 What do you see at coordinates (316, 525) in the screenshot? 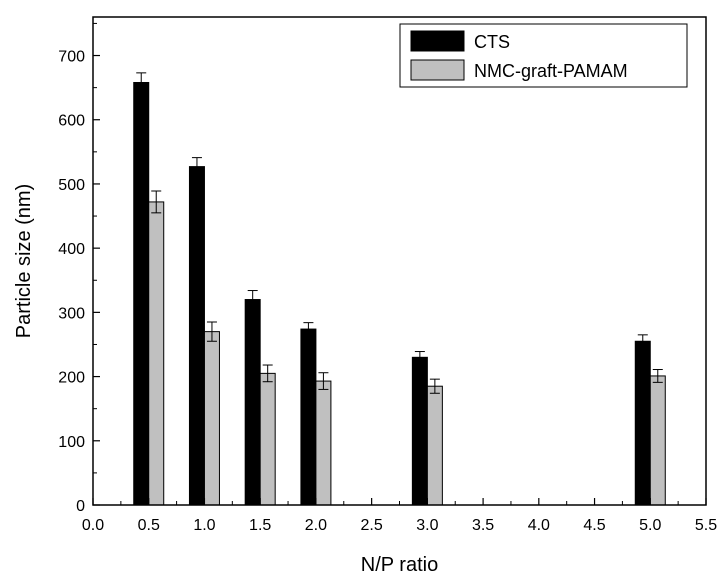
I see `x-tick-label: 2.0` at bounding box center [316, 525].